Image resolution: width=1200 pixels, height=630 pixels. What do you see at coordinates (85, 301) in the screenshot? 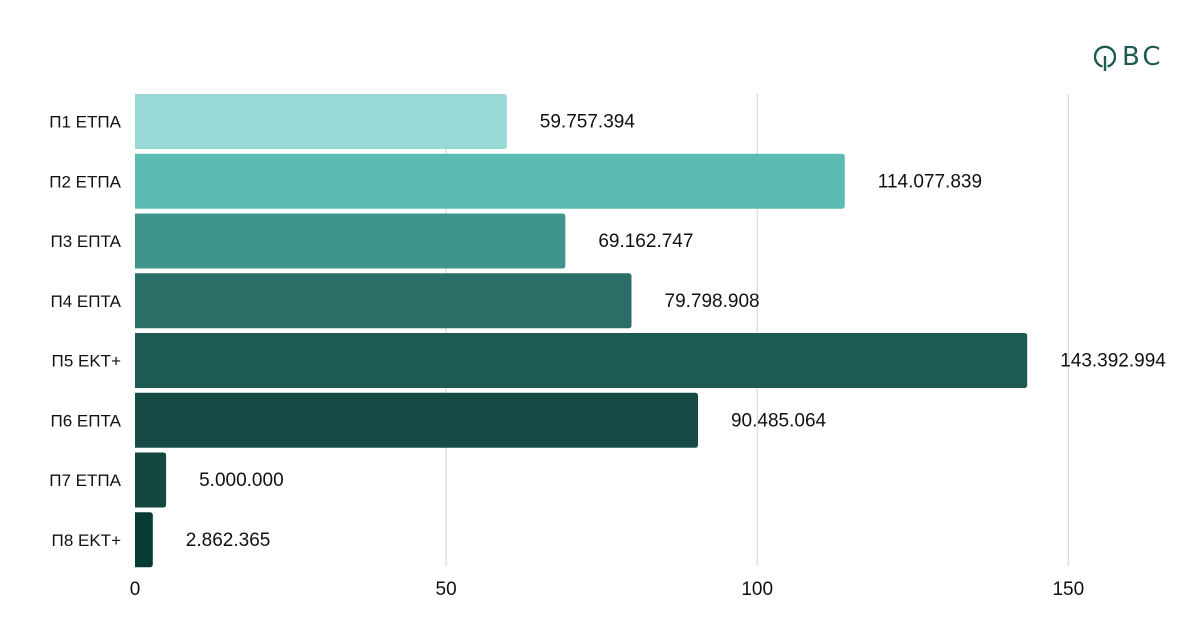
I see `category-label: Π4 ΕΠΤΑ` at bounding box center [85, 301].